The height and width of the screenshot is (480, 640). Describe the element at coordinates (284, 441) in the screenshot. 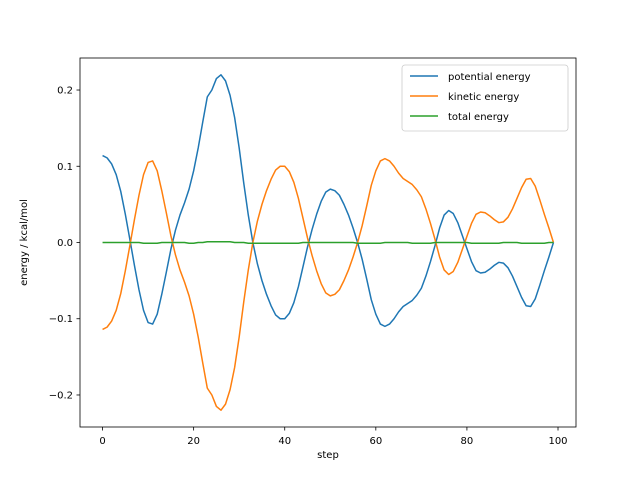

I see `x-tick-label: 40` at that location.